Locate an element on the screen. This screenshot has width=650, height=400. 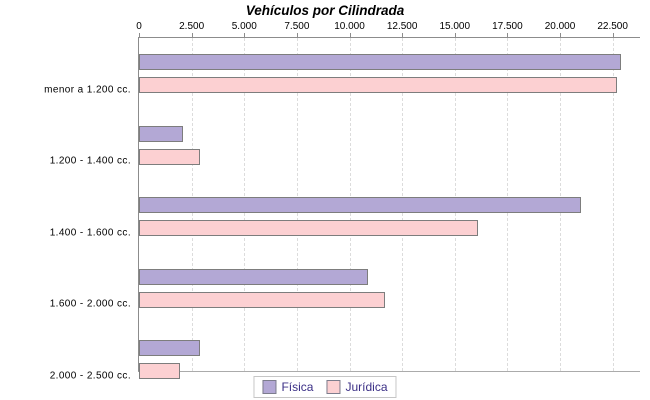
category-row: menor a 1.200 cc. is located at coordinates (342, 82).